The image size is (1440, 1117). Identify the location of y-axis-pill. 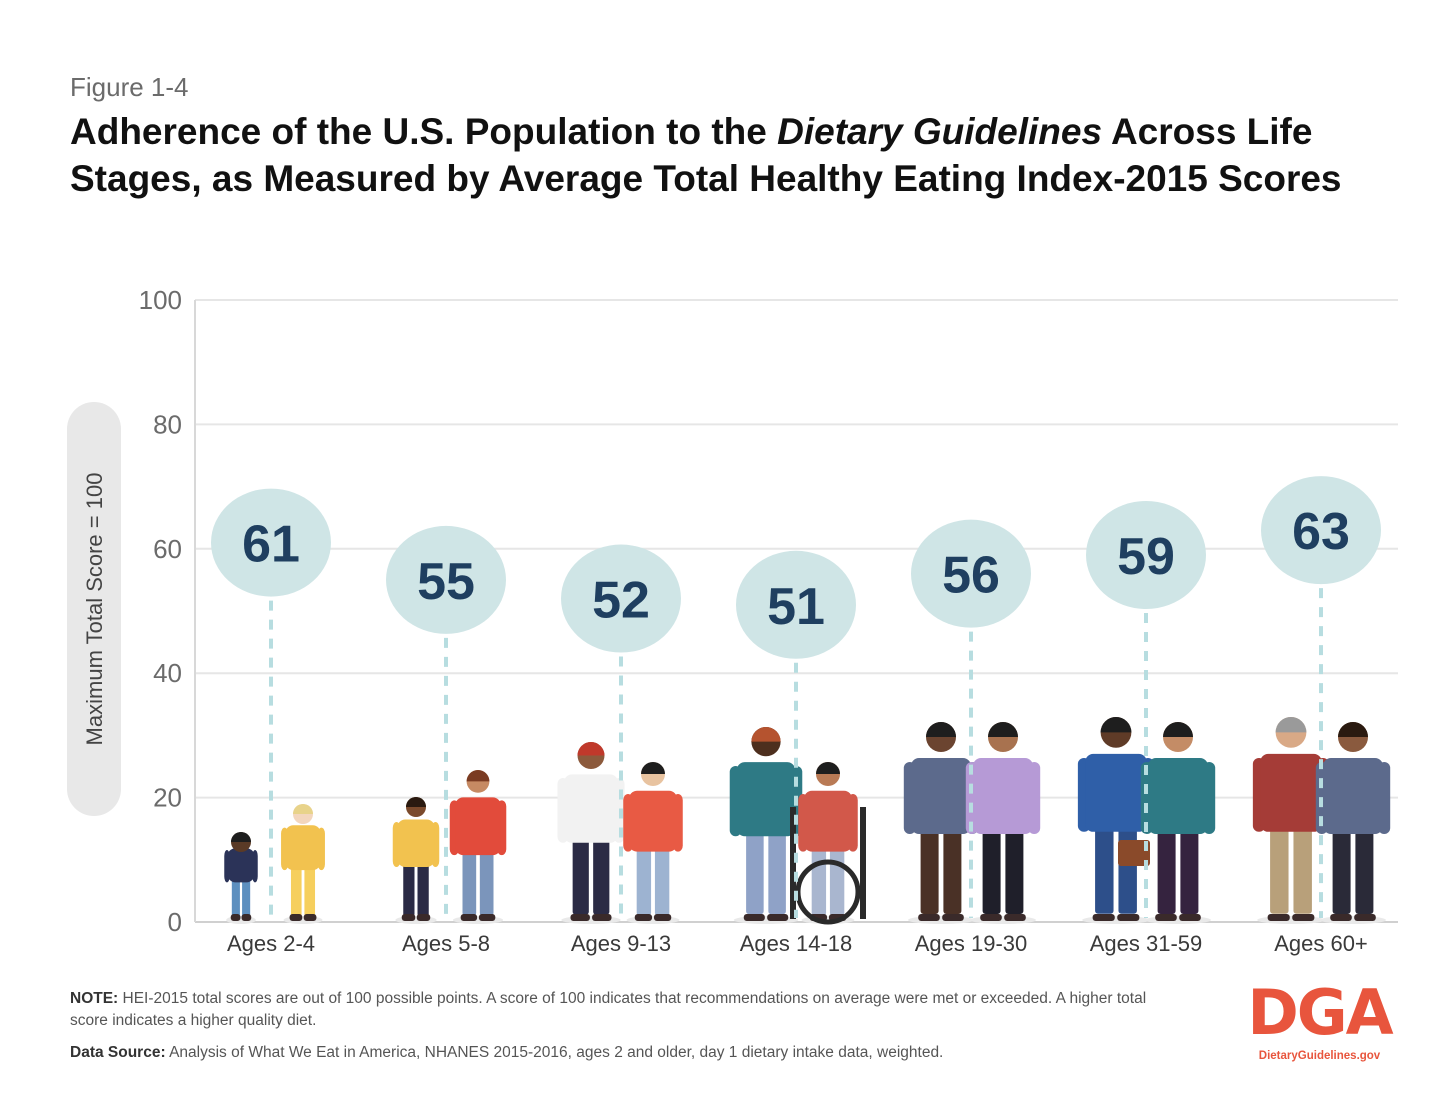
(94, 609).